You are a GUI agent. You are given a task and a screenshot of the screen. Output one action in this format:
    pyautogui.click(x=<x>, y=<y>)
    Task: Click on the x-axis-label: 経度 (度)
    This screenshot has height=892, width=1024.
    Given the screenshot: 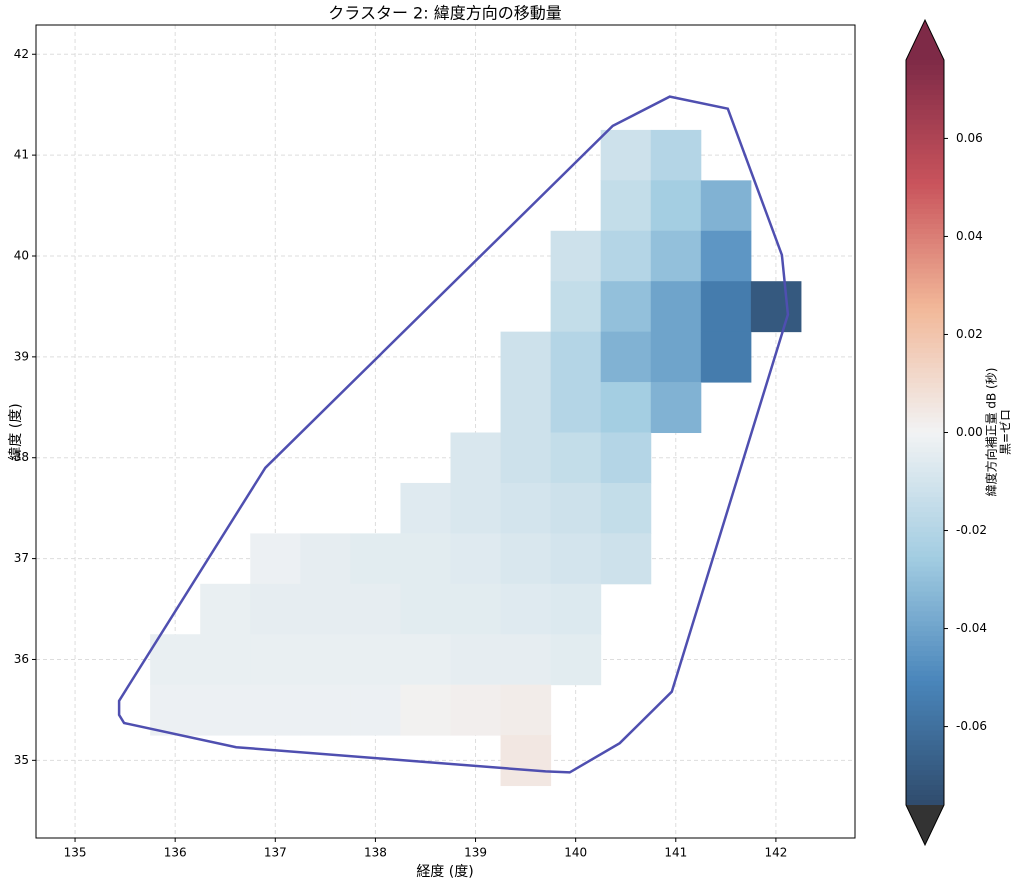 What is the action you would take?
    pyautogui.click(x=444, y=872)
    